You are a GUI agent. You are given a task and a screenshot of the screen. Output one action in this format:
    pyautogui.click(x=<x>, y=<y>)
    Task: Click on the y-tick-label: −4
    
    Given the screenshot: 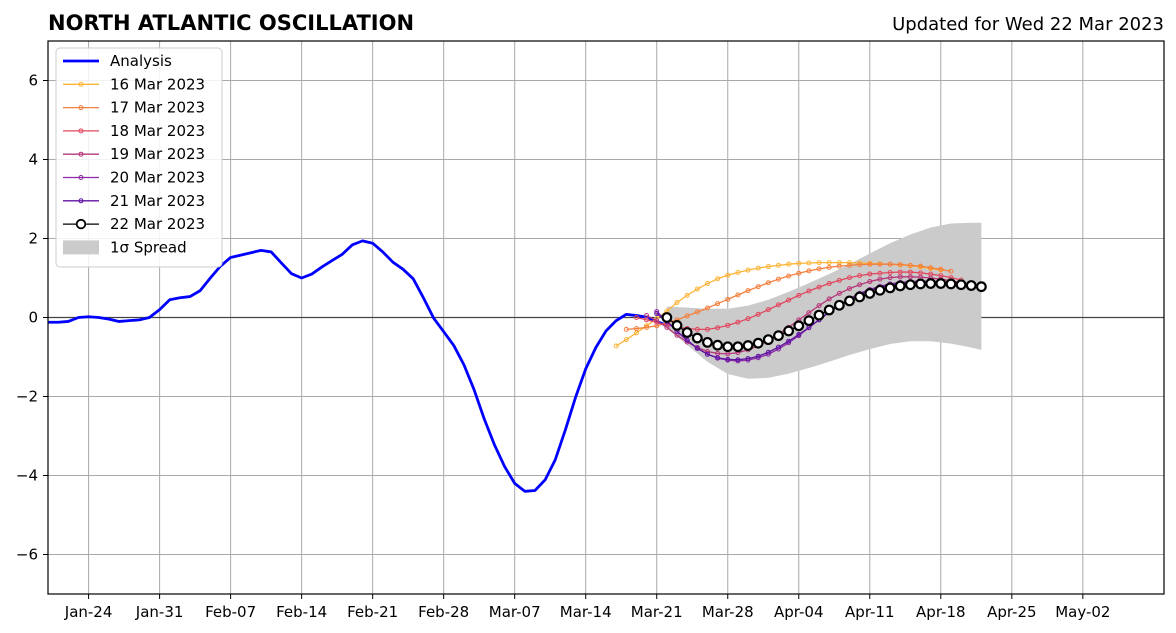 What is the action you would take?
    pyautogui.click(x=27, y=476)
    